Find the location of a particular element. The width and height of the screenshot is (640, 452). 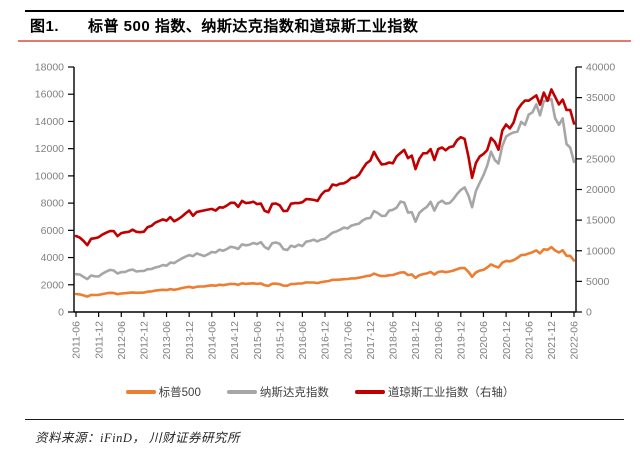

left-axis-label: 2000 is located at coordinates (53, 285).